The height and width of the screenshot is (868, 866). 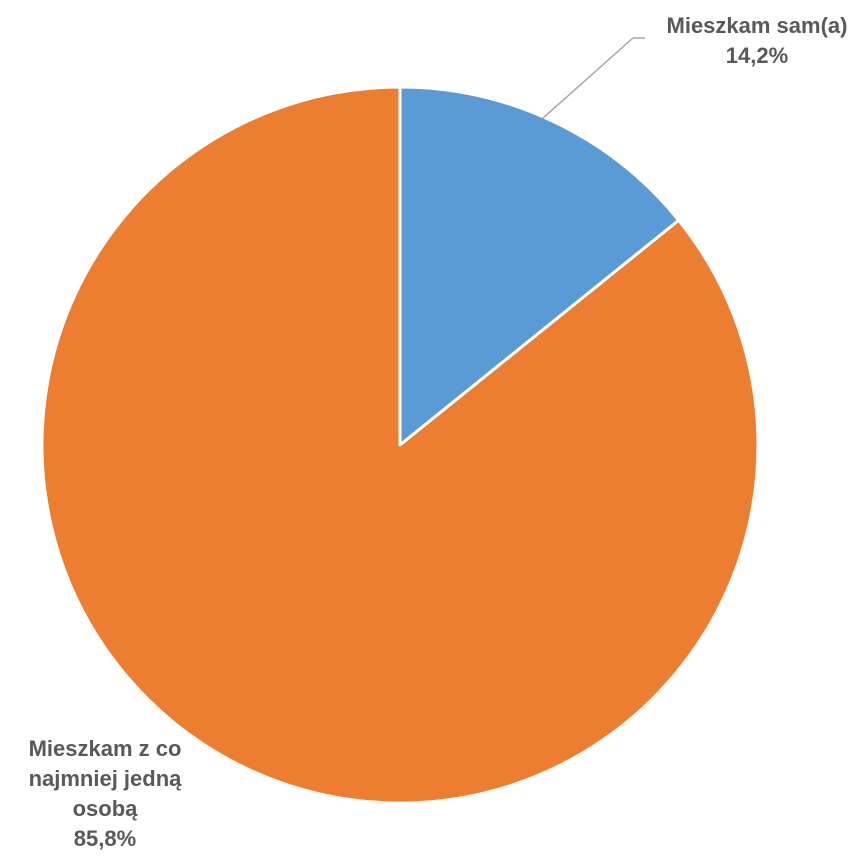 I want to click on slice-2-category-label-line-3: osobą, so click(x=106, y=808).